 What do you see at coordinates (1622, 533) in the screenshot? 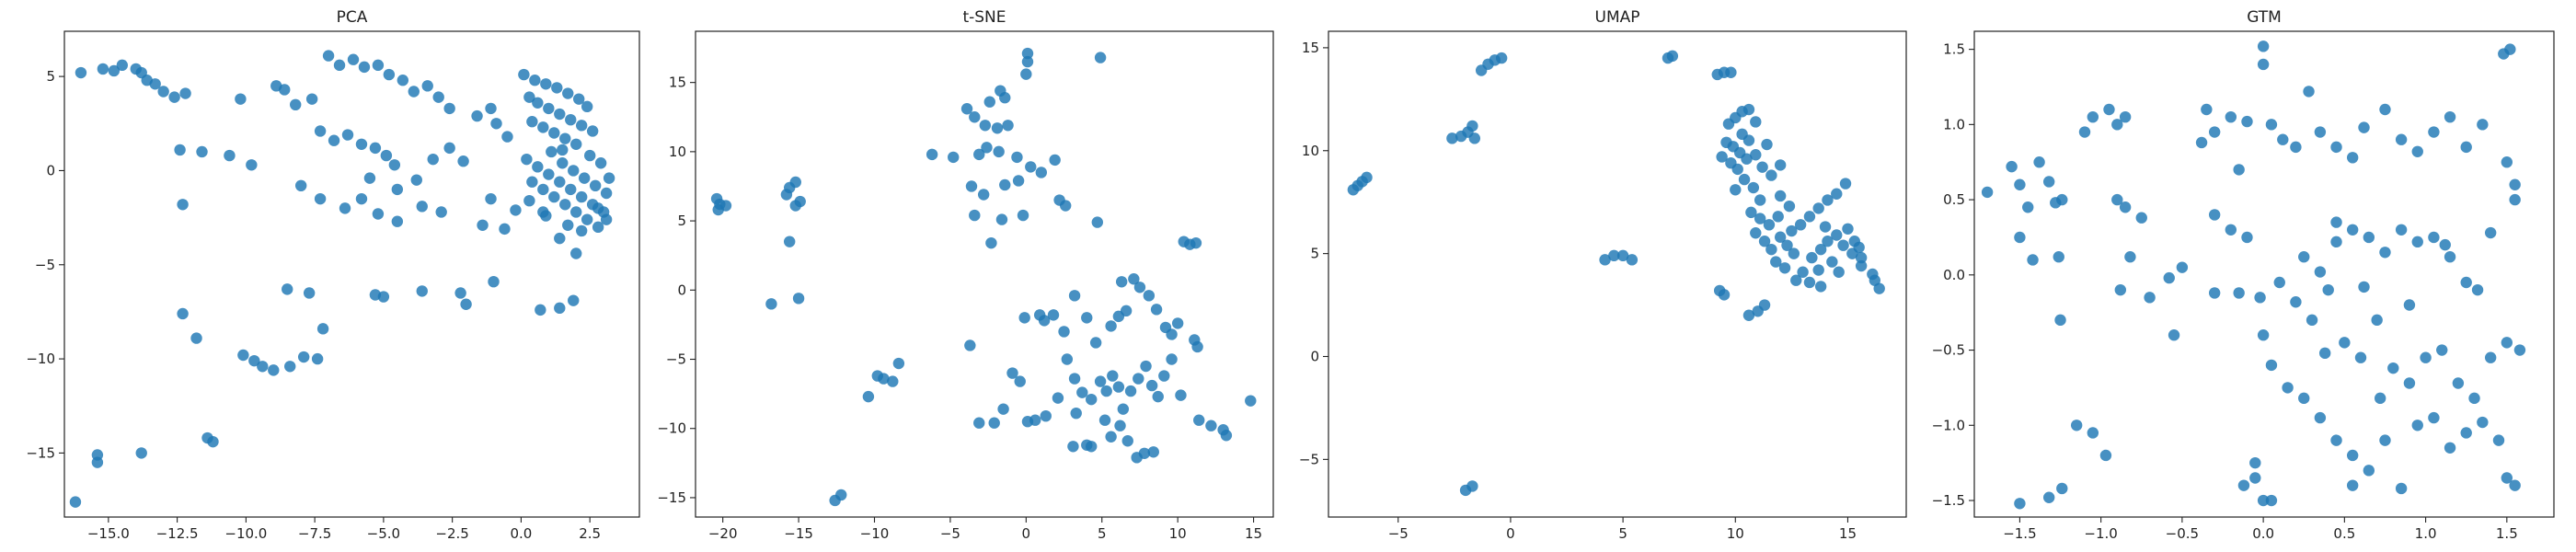
I see `x-tick-label: 5` at bounding box center [1622, 533].